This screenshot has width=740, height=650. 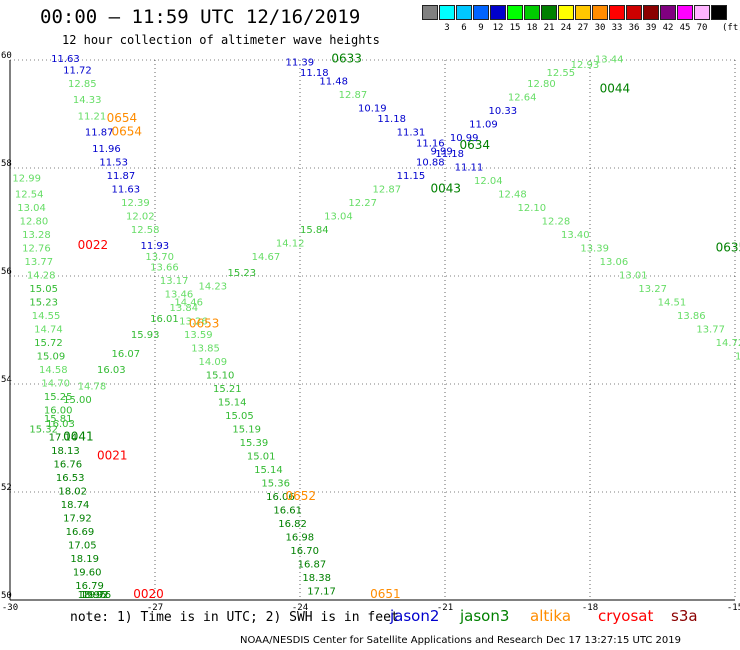 I want to click on wave-height-value: 16.82, so click(x=292, y=524).